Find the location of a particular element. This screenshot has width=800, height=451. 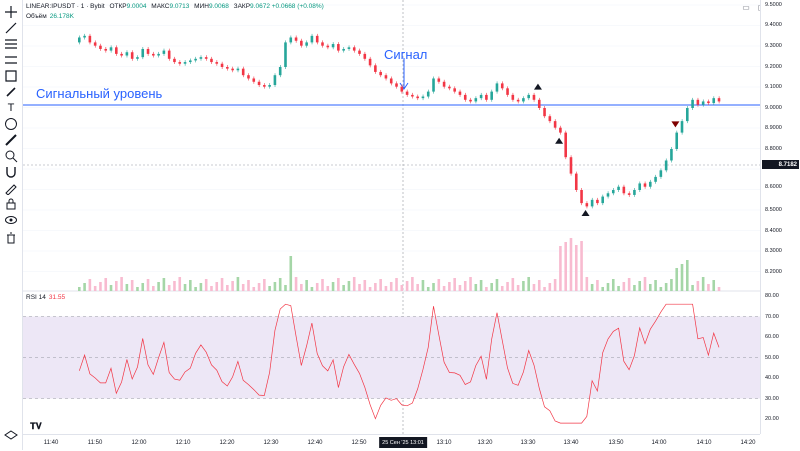

text-icon: T is located at coordinates (11, 107).